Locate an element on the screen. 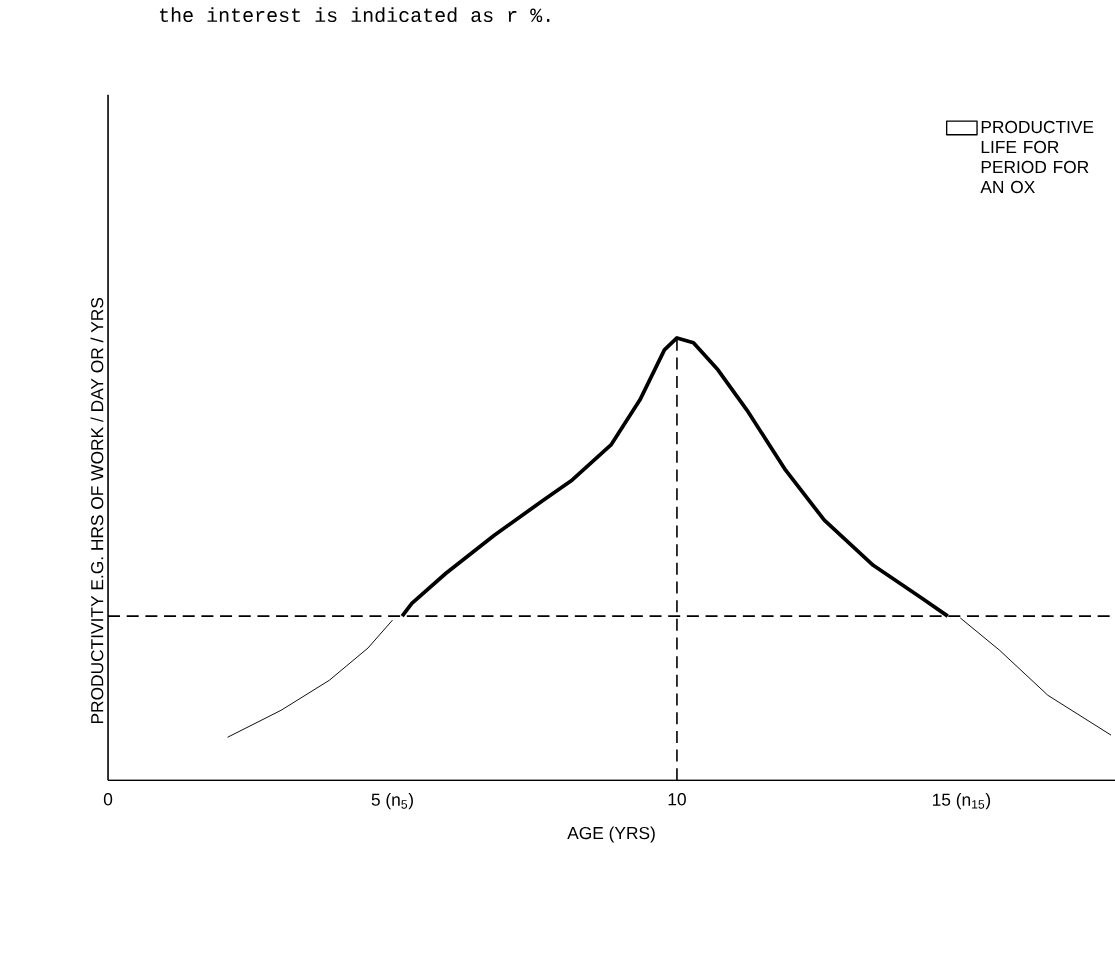 Image resolution: width=1115 pixels, height=954 pixels. text: the interest is indicated as r %. is located at coordinates (354, 15).